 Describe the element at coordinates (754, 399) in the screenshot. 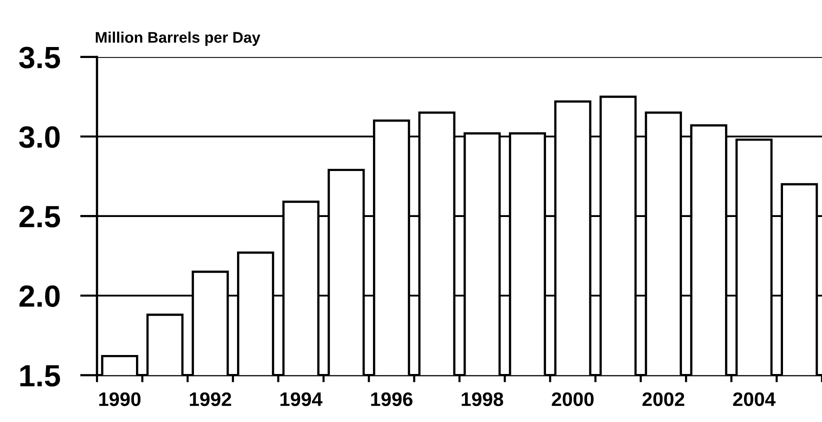

I see `x-tick-label: 2004` at that location.